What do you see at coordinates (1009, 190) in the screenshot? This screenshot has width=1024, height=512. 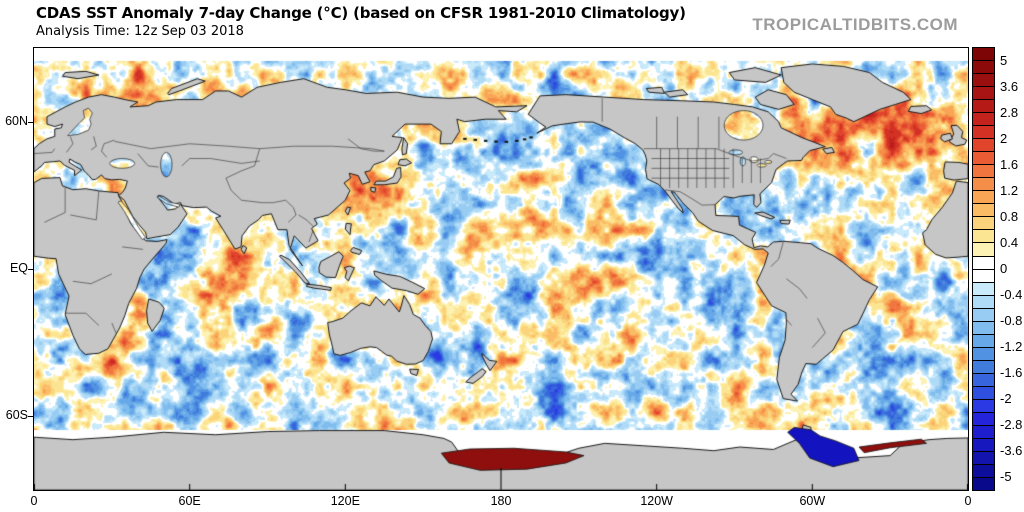 I see `colorbar-tick-label: 1.2` at bounding box center [1009, 190].